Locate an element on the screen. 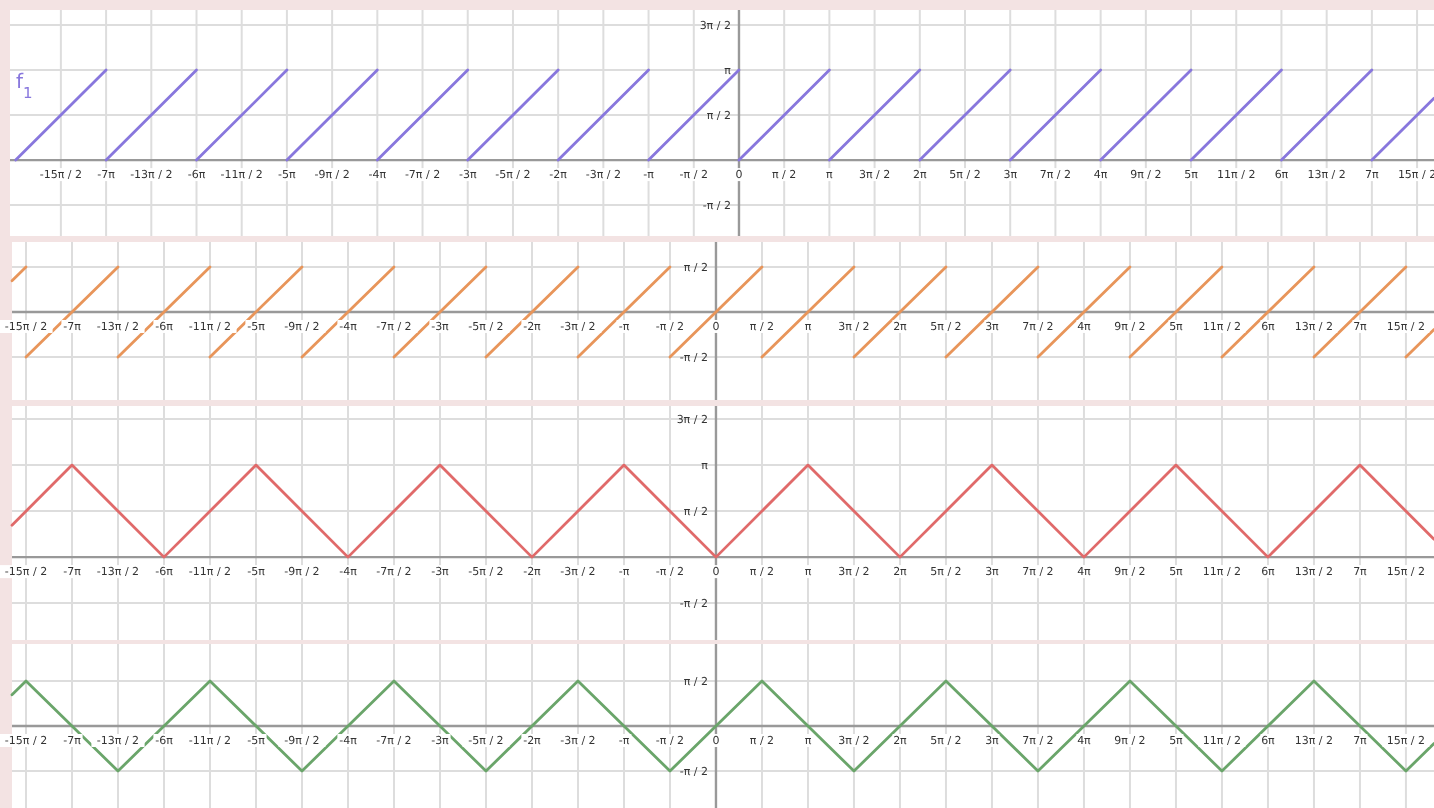 This screenshot has height=808, width=1434. series-label: f$_{1}$ is located at coordinates (25, 87).